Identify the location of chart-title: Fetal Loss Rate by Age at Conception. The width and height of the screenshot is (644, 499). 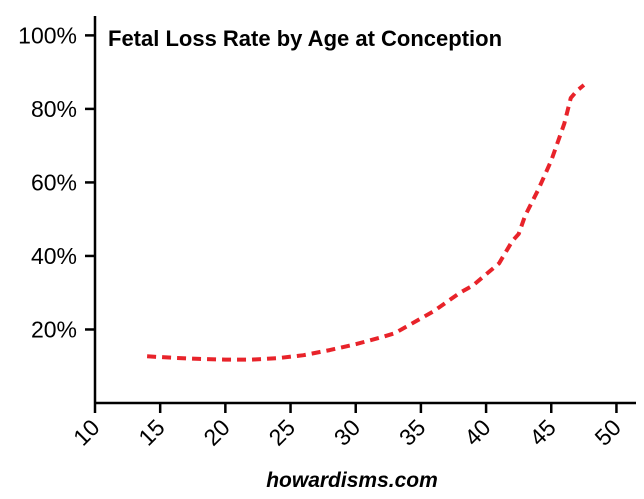
(305, 38).